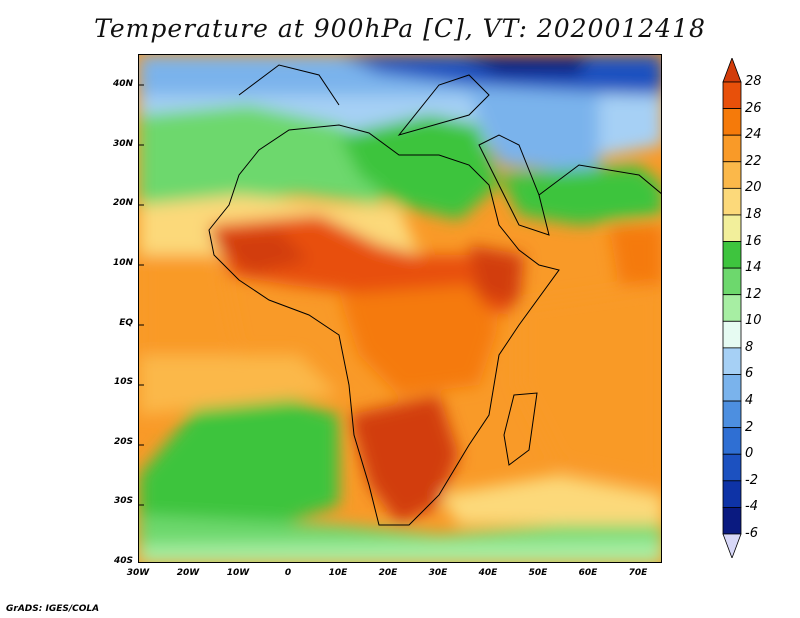 This screenshot has height=618, width=800. I want to click on lon-label: 70E, so click(638, 573).